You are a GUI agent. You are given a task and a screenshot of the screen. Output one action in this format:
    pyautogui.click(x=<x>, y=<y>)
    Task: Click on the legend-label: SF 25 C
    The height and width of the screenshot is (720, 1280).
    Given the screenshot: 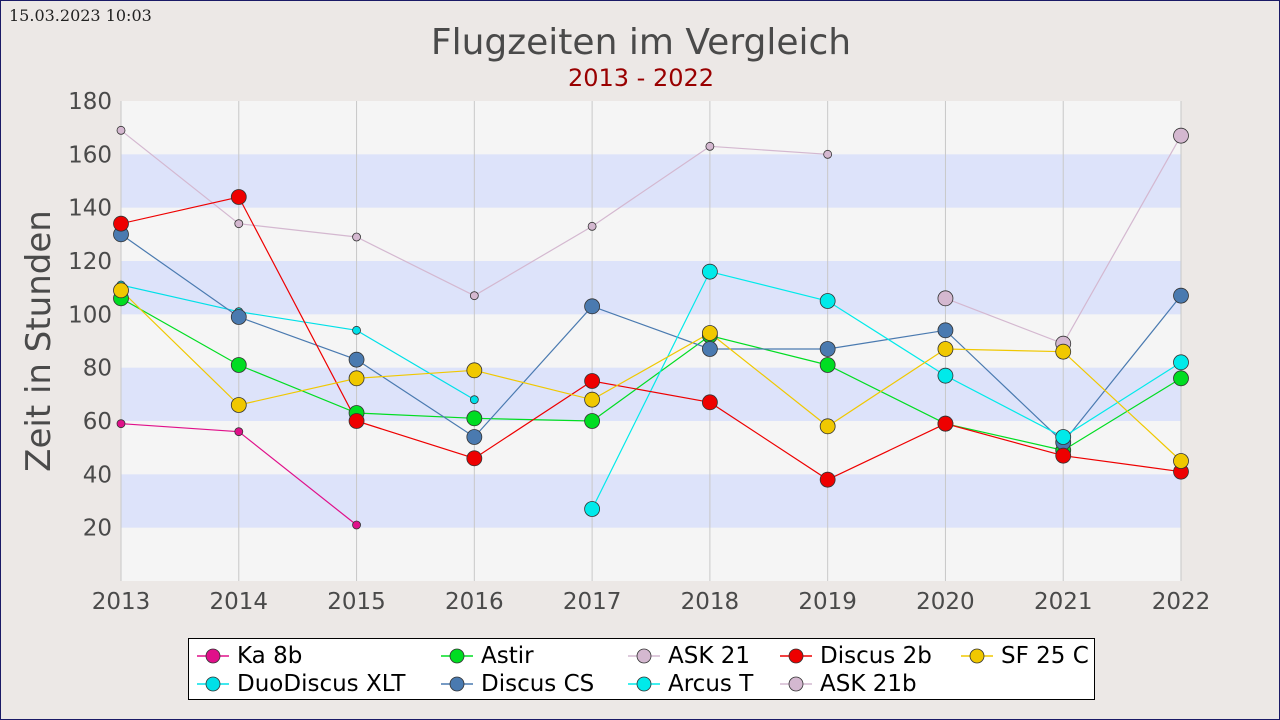 What is the action you would take?
    pyautogui.click(x=1045, y=656)
    